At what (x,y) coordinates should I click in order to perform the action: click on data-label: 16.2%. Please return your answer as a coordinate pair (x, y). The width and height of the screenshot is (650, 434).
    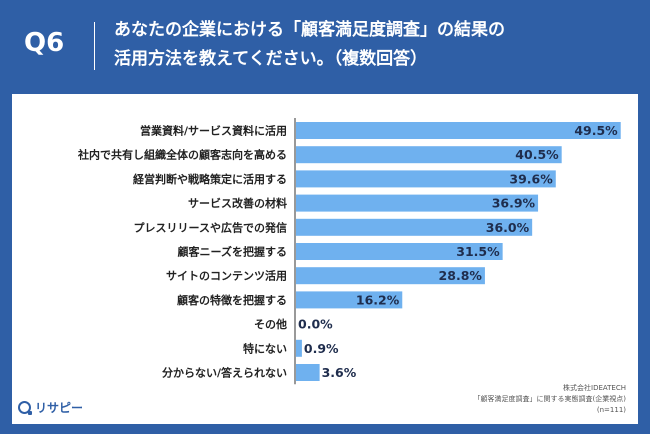
    Looking at the image, I should click on (378, 299).